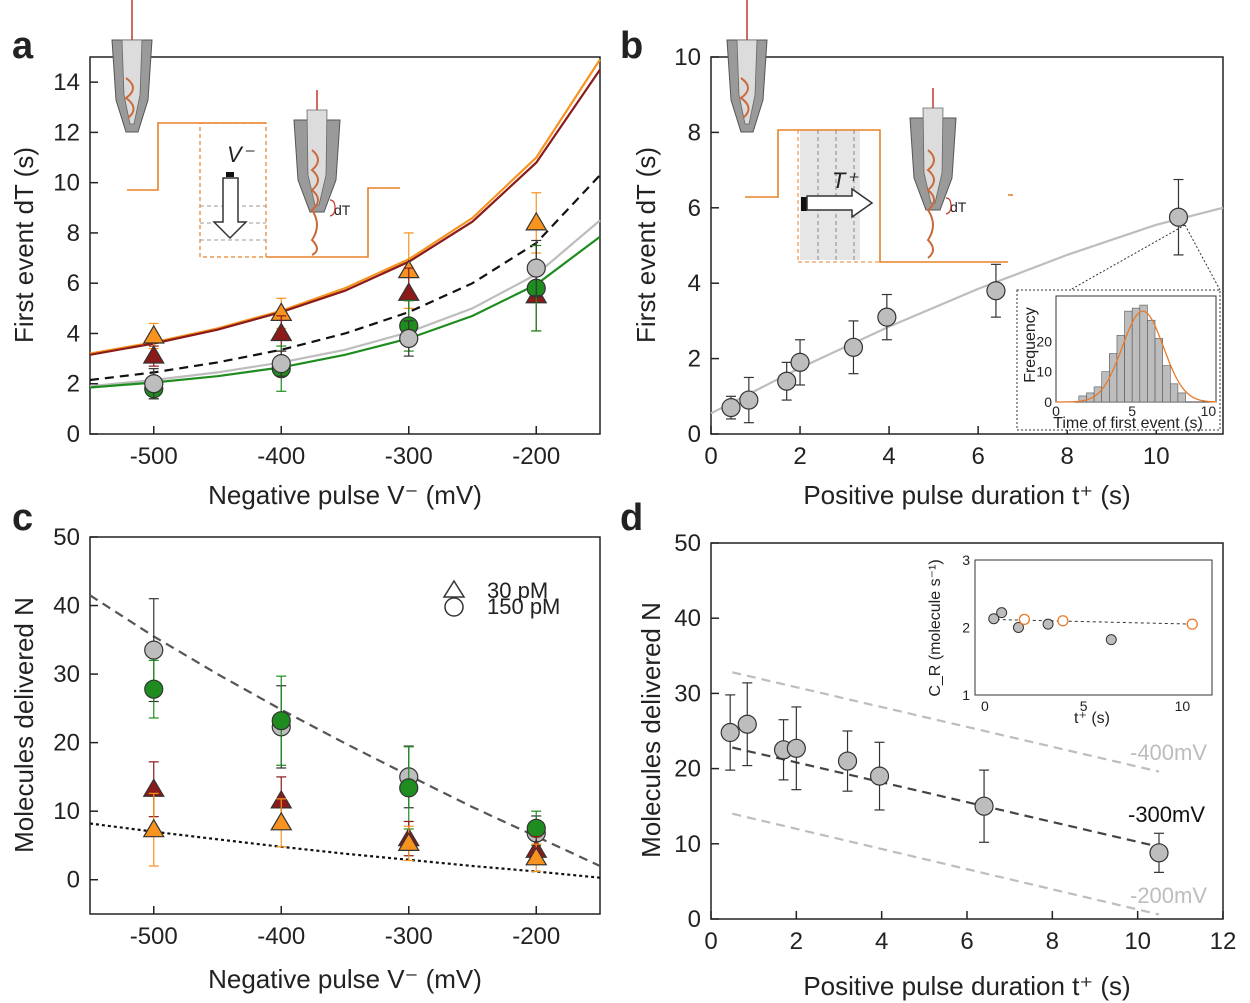  I want to click on pipette-illustration-a2: dT, so click(322, 173).